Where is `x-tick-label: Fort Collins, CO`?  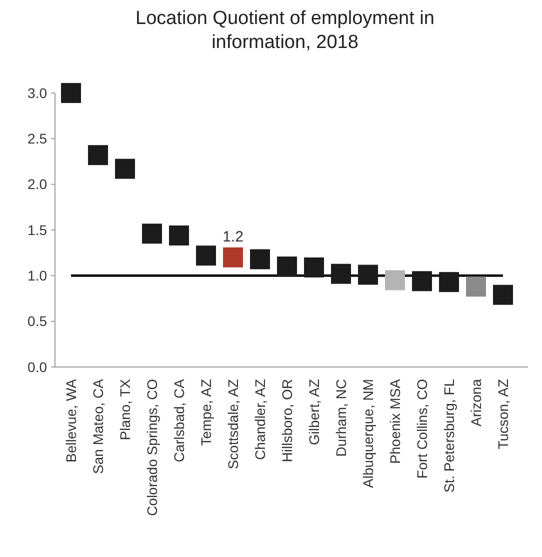 x-tick-label: Fort Collins, CO is located at coordinates (422, 428).